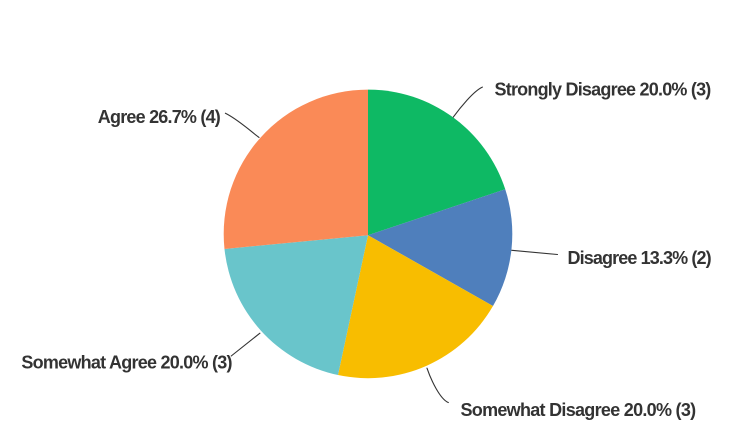 This screenshot has height=431, width=752. Describe the element at coordinates (579, 410) in the screenshot. I see `svg-text: Somewhat Disagree 20.0% (3)` at that location.